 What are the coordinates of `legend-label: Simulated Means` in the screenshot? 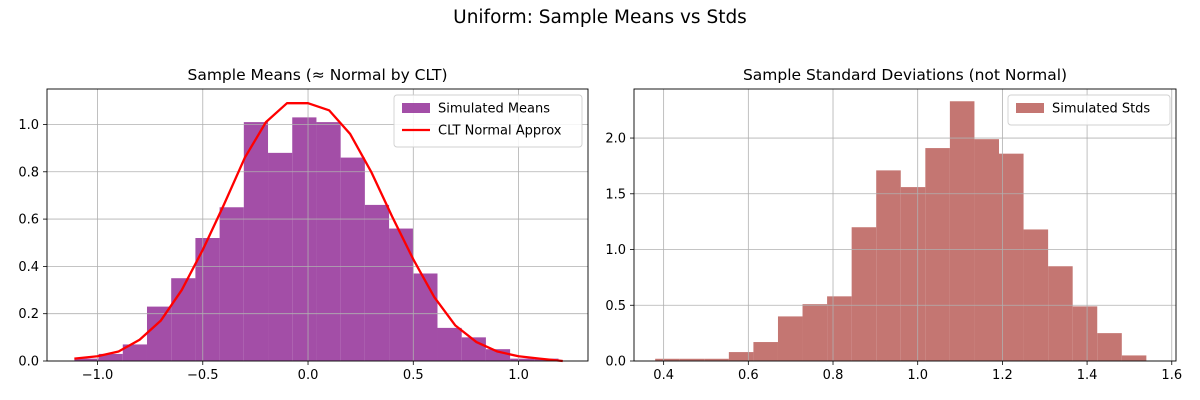 It's located at (494, 109).